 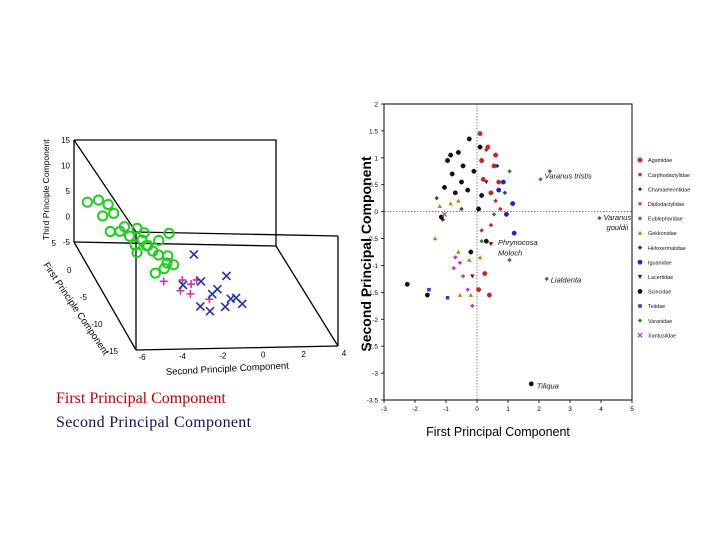 What do you see at coordinates (237, 348) in the screenshot?
I see `box-front-bottom-edge` at bounding box center [237, 348].